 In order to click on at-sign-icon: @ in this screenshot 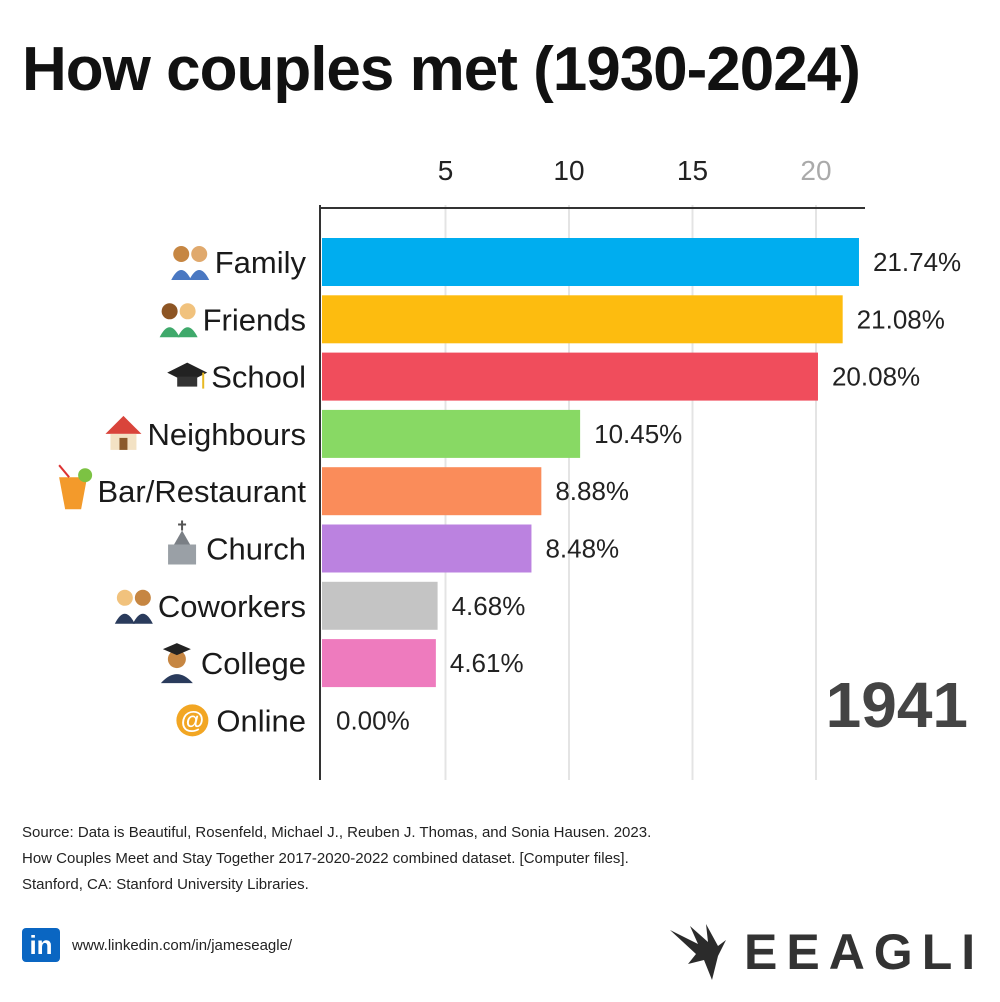, I will do `click(192, 720)`.